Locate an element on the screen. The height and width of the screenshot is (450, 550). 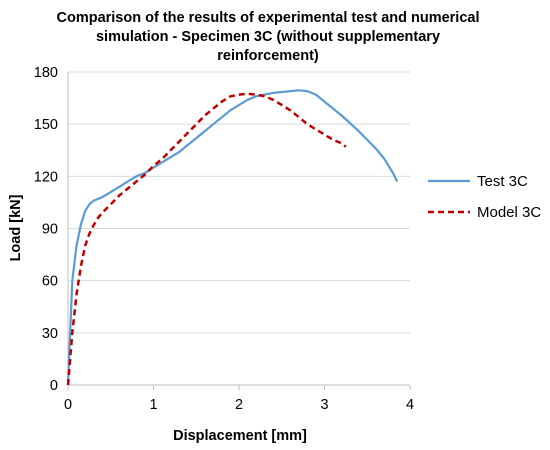
x-tick-label: 2 is located at coordinates (239, 405).